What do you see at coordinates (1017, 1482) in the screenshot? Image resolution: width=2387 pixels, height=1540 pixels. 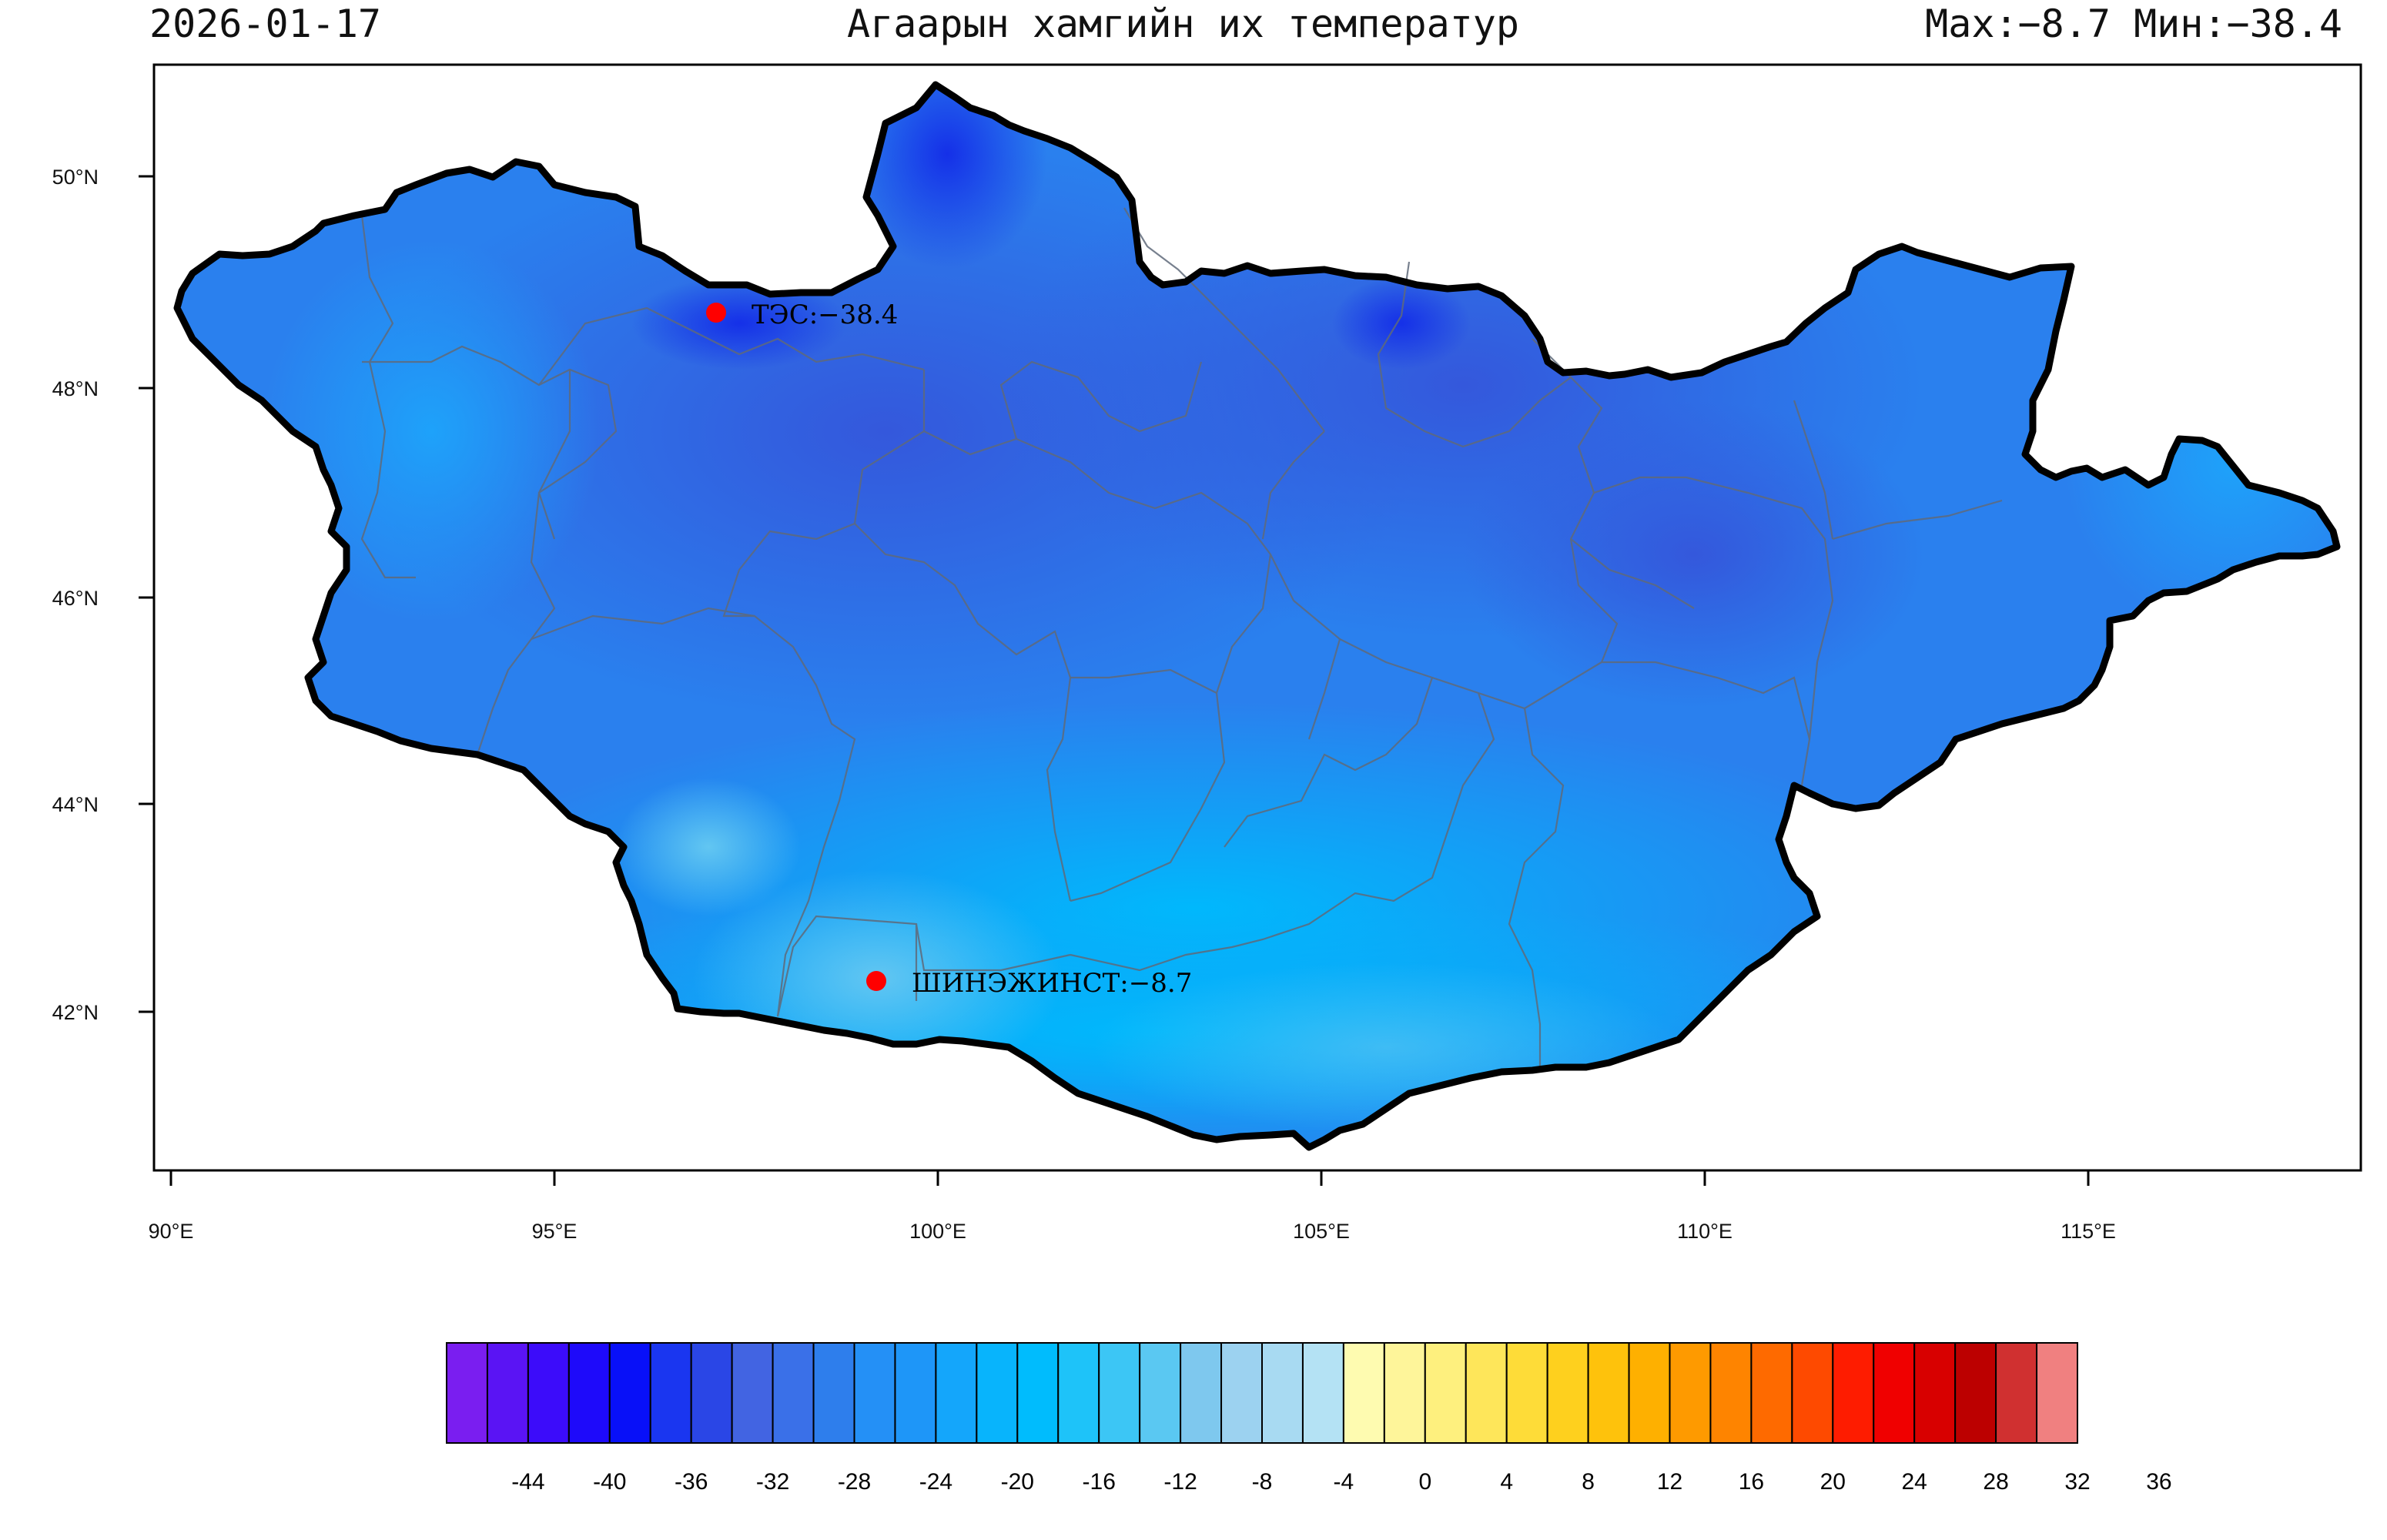 I see `colorbar-tick-label: -20` at bounding box center [1017, 1482].